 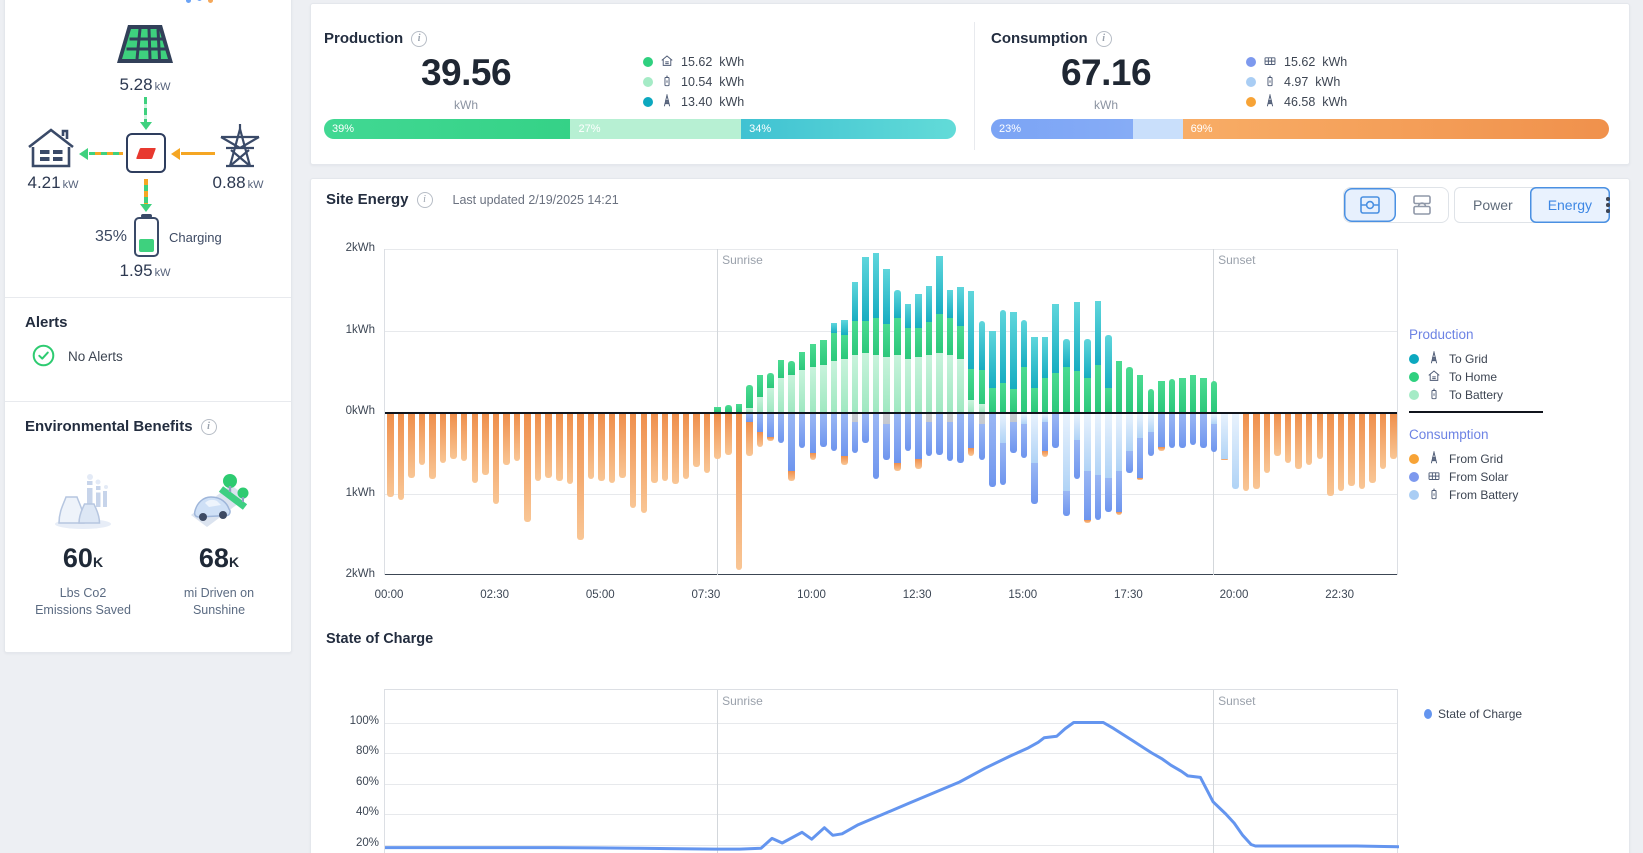 I want to click on home-icon, so click(x=667, y=62).